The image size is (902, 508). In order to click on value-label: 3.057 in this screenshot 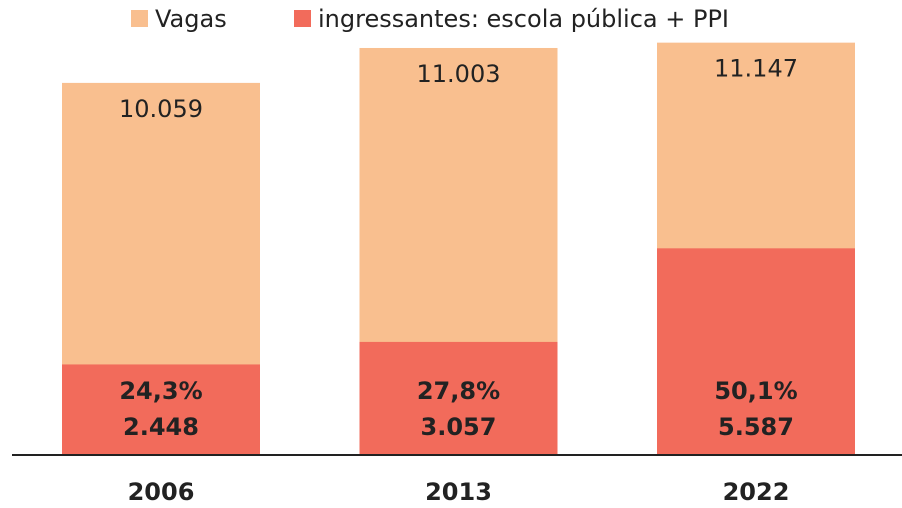, I will do `click(459, 427)`.